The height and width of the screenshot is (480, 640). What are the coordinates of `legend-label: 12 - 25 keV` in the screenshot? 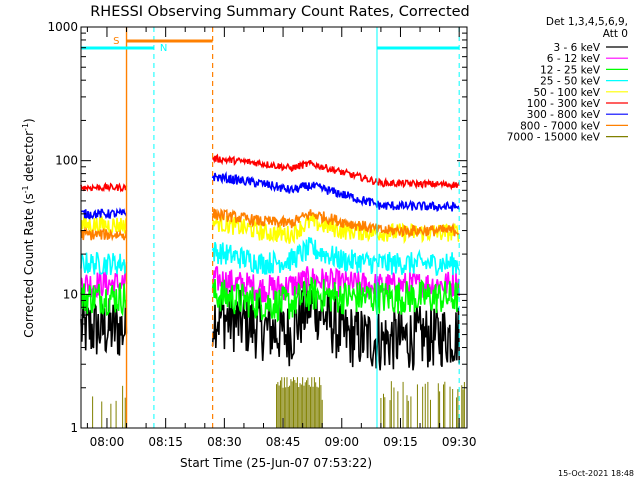 It's located at (570, 70).